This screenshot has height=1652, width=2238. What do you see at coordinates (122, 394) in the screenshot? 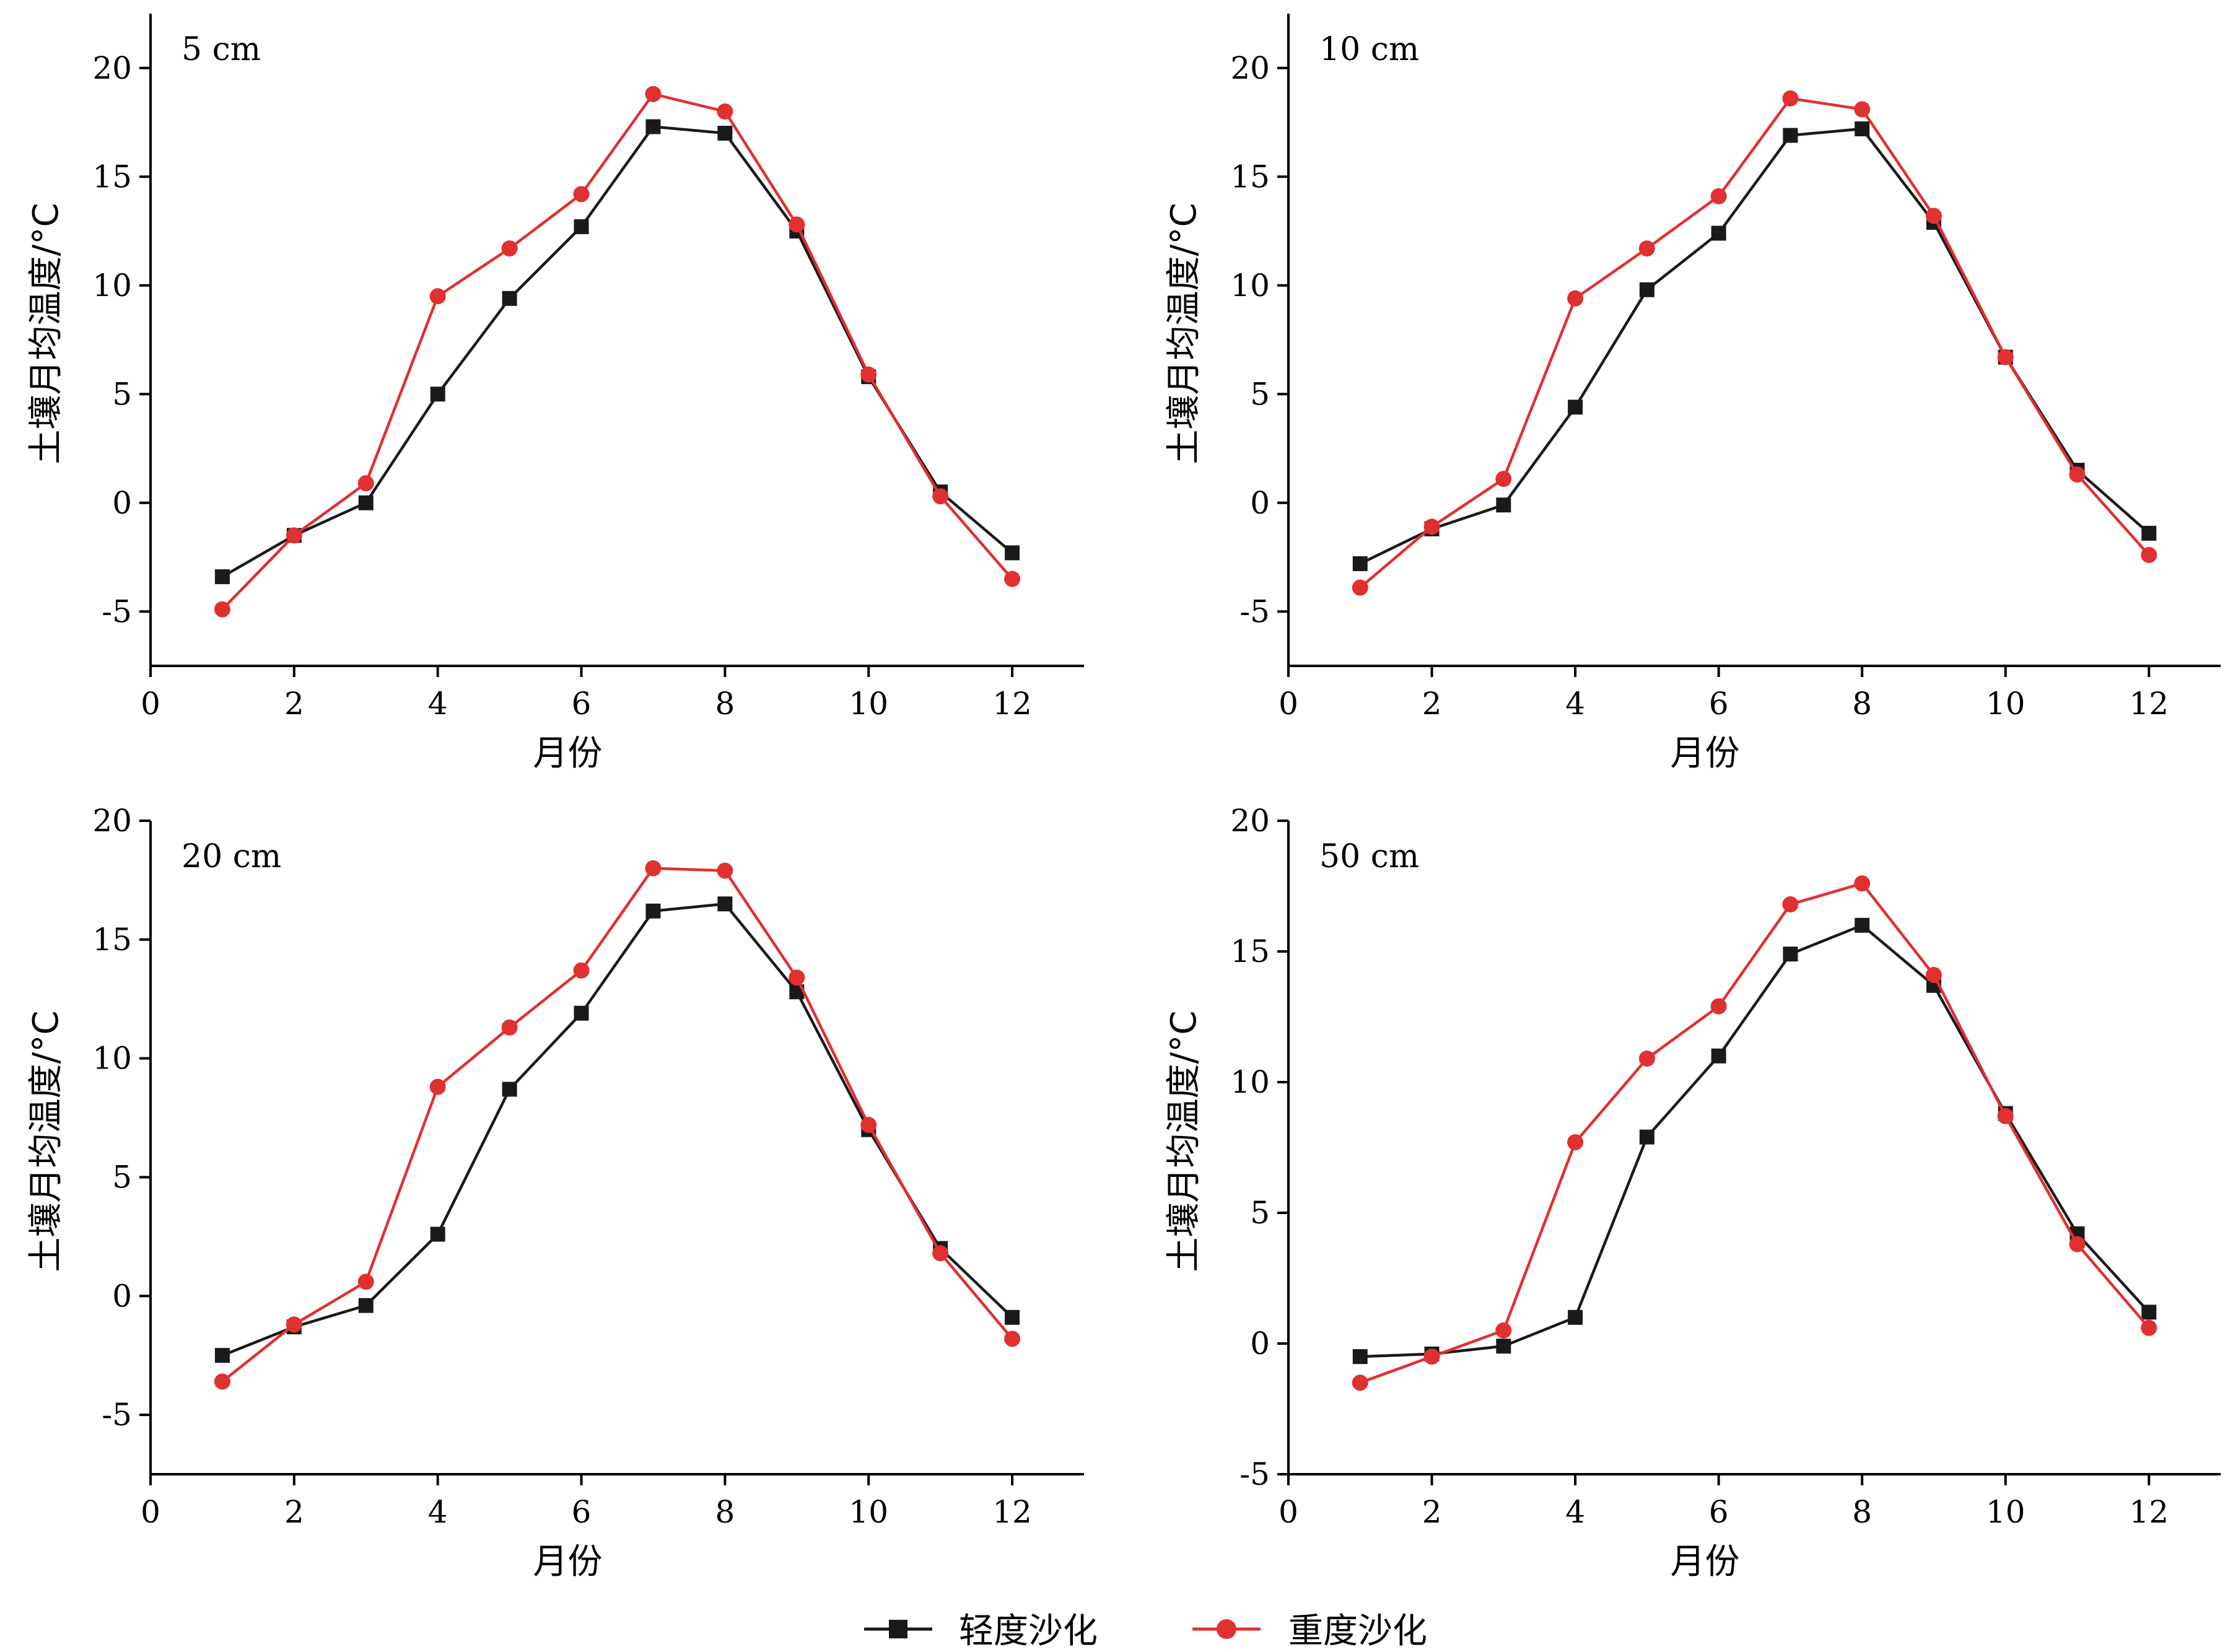
I see `y-tick-label-5cm-2: 5` at bounding box center [122, 394].